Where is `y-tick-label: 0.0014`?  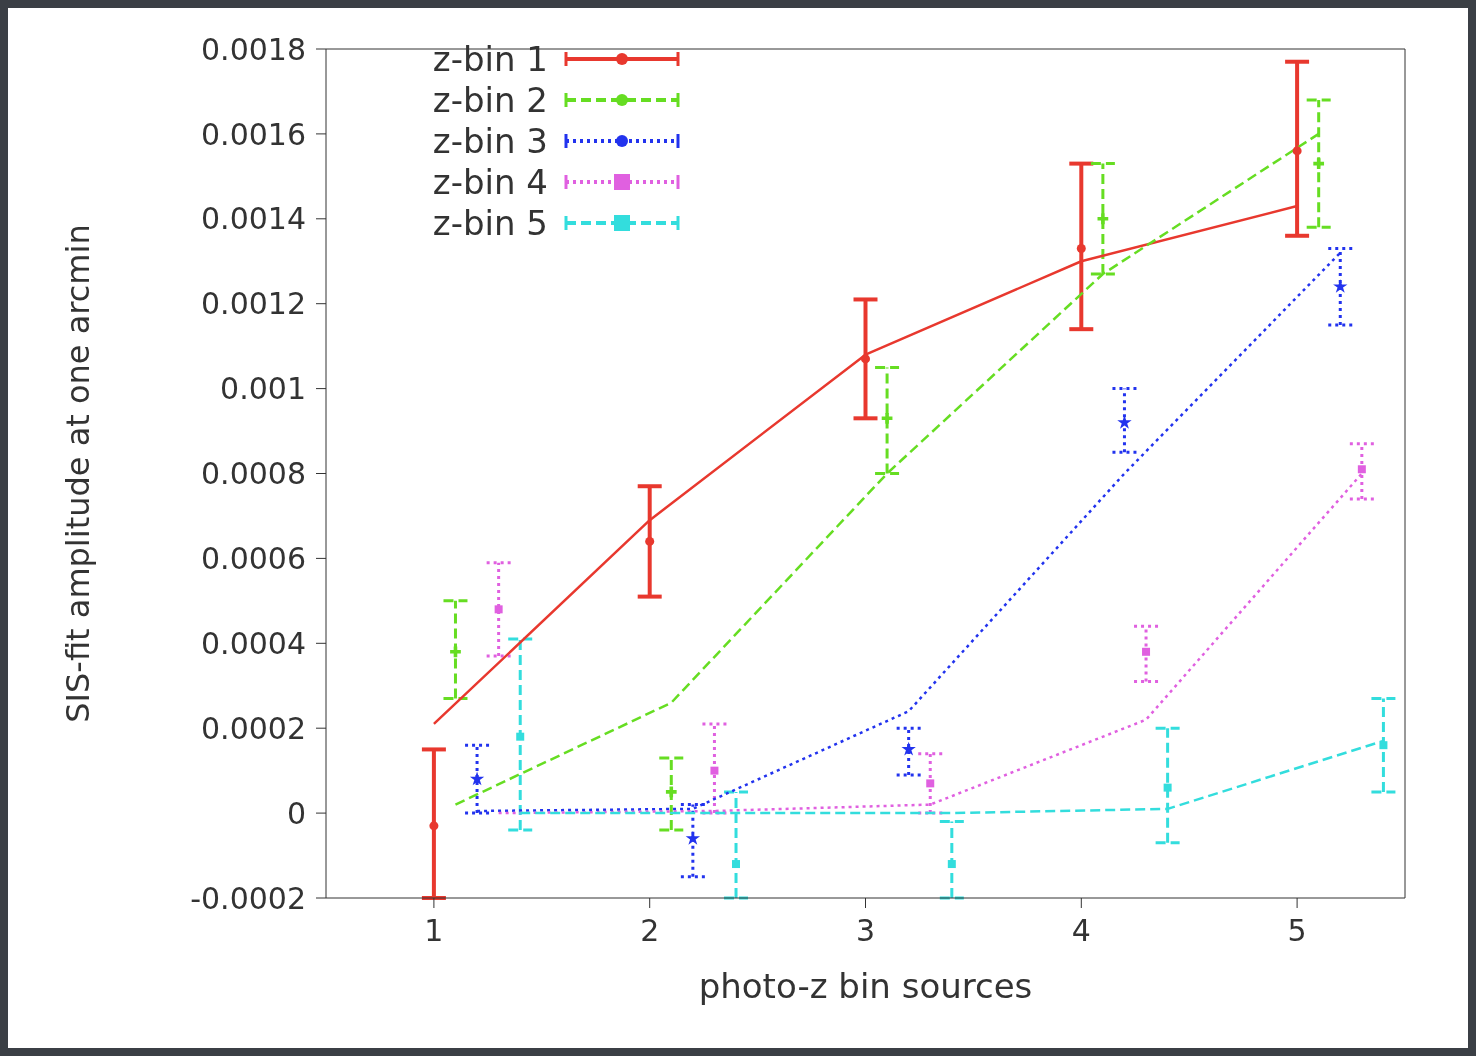 y-tick-label: 0.0014 is located at coordinates (253, 219).